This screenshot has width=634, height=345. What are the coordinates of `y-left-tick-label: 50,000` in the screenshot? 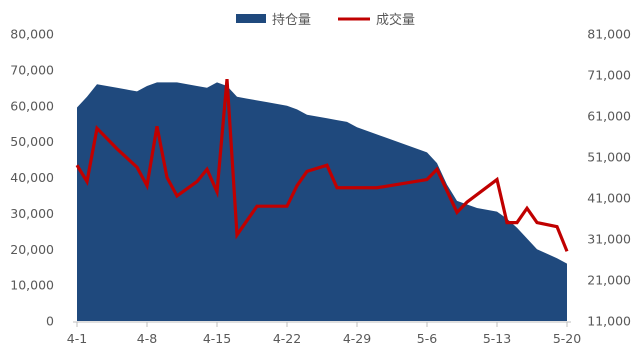 It's located at (32, 141).